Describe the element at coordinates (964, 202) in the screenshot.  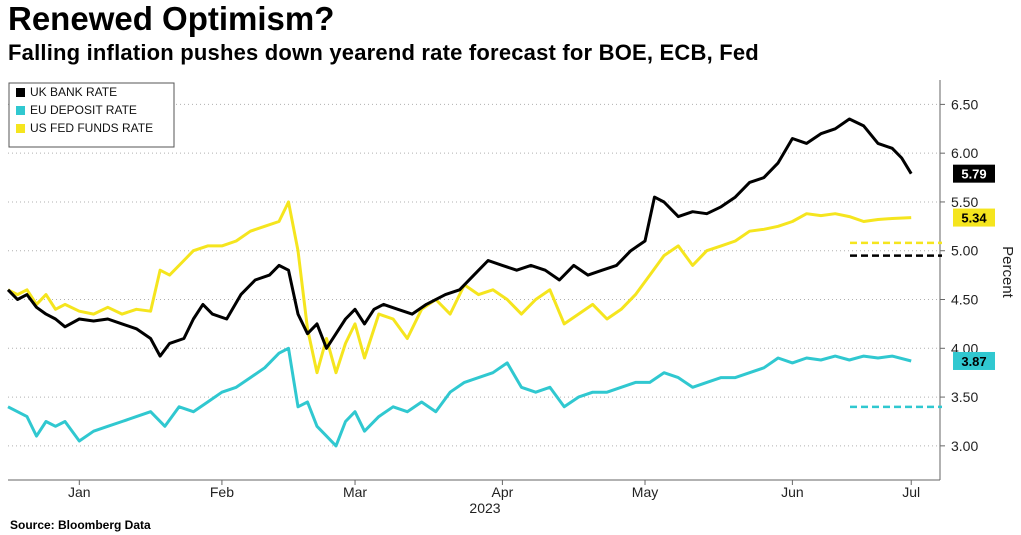
I see `y-tick-label: 5.50` at that location.